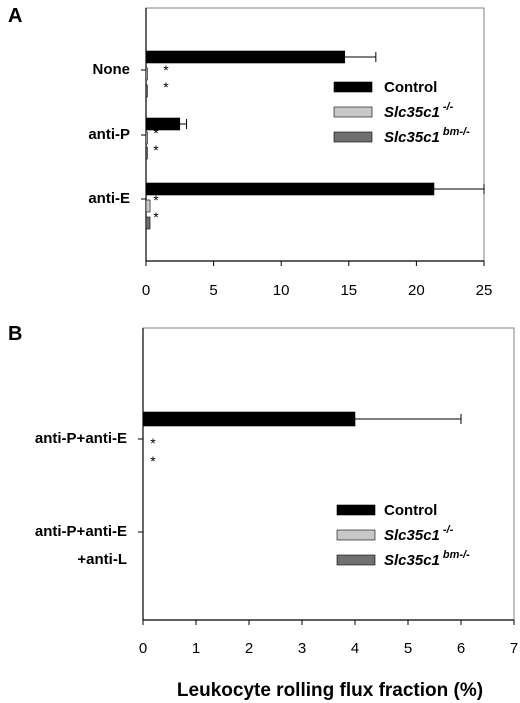 This screenshot has height=703, width=520. What do you see at coordinates (249, 648) in the screenshot?
I see `x-tick-label: 2` at bounding box center [249, 648].